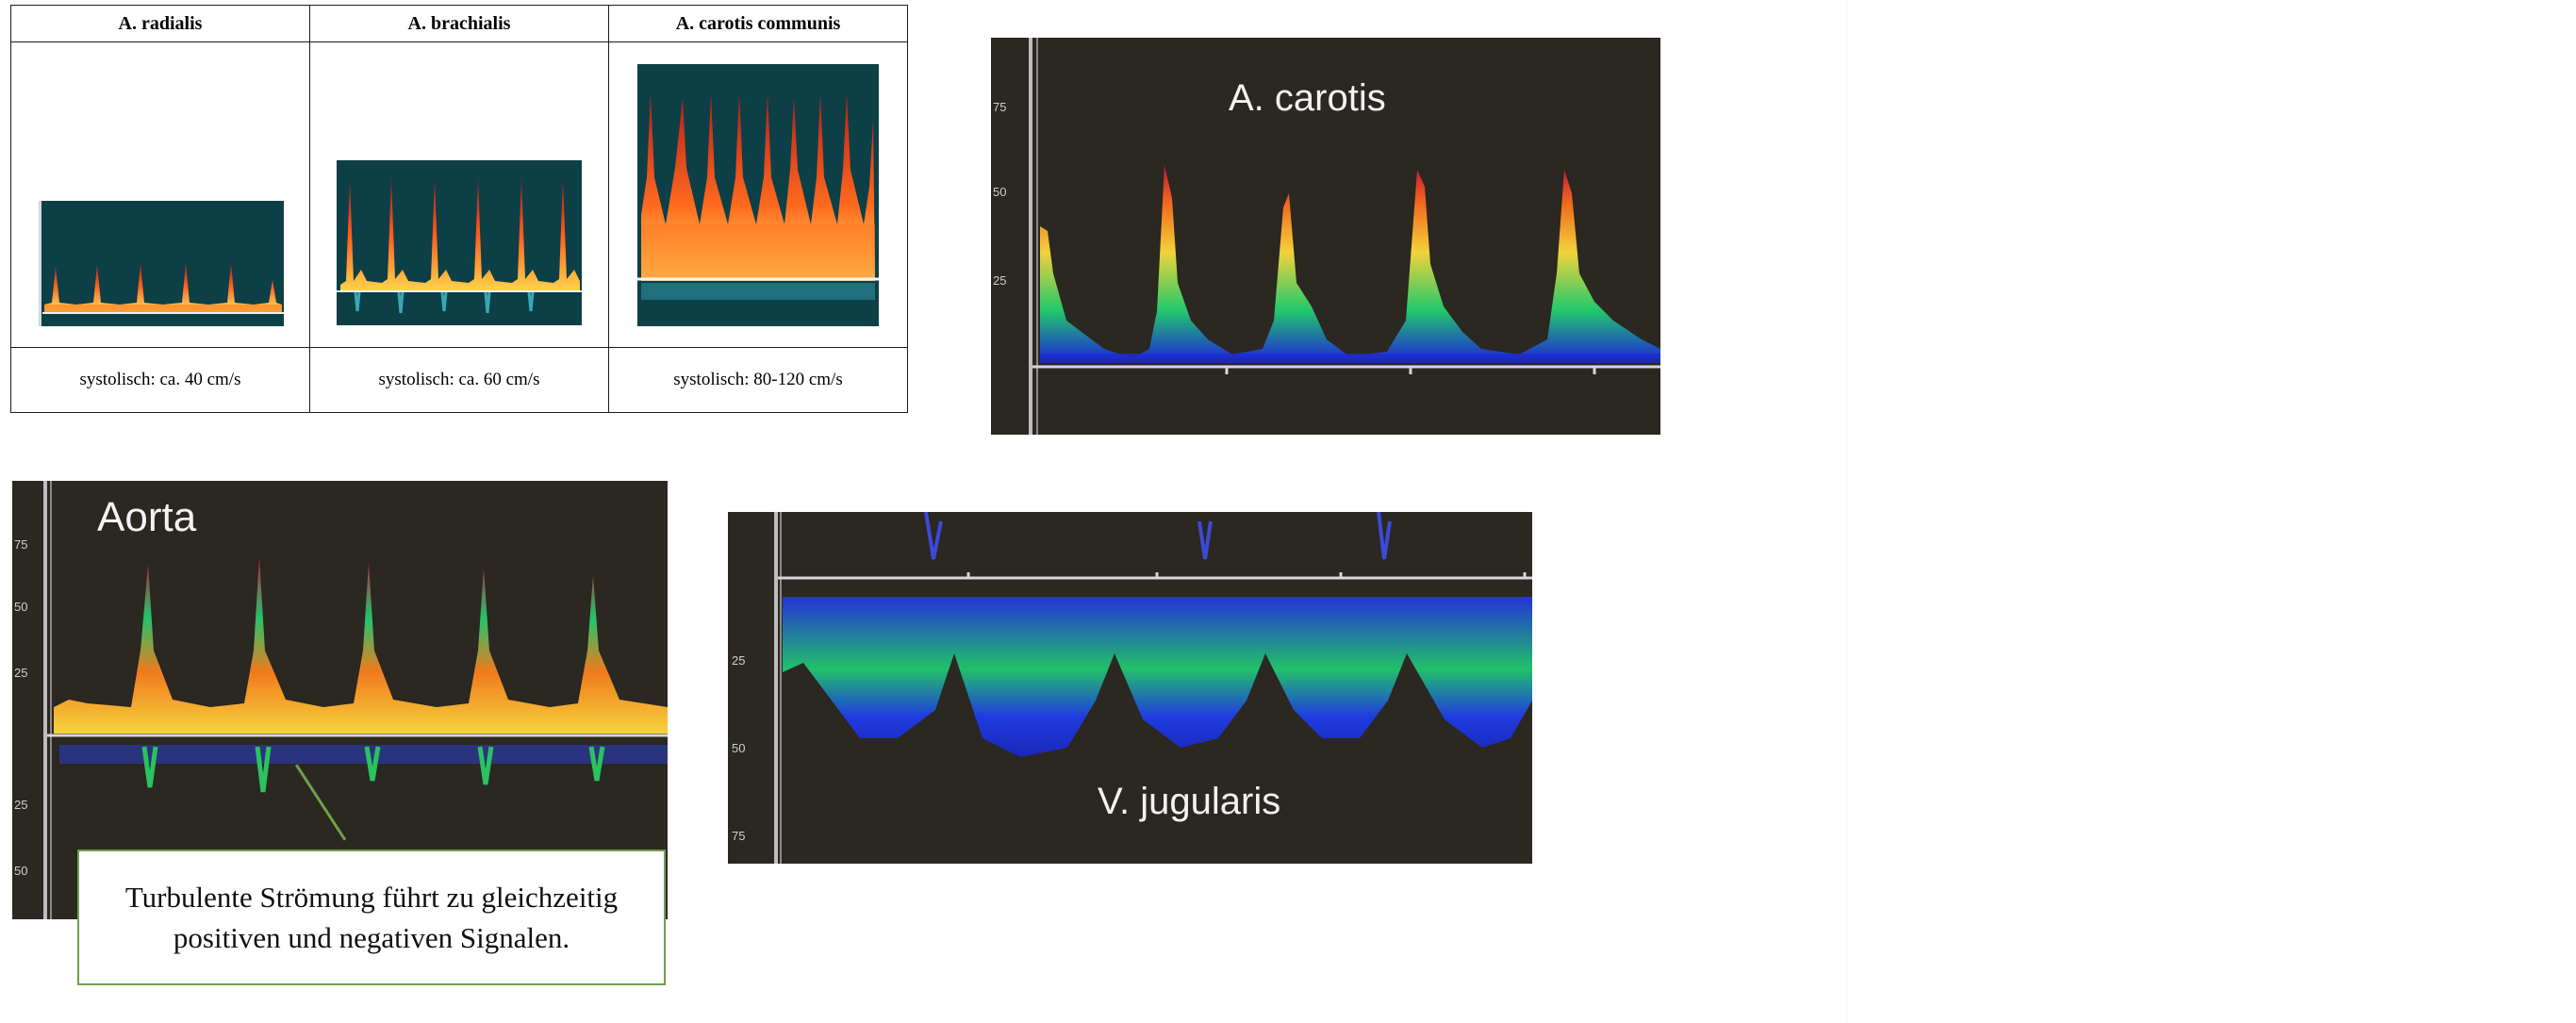 The image size is (2576, 1023). I want to click on carotis-tick-50: 50, so click(1000, 192).